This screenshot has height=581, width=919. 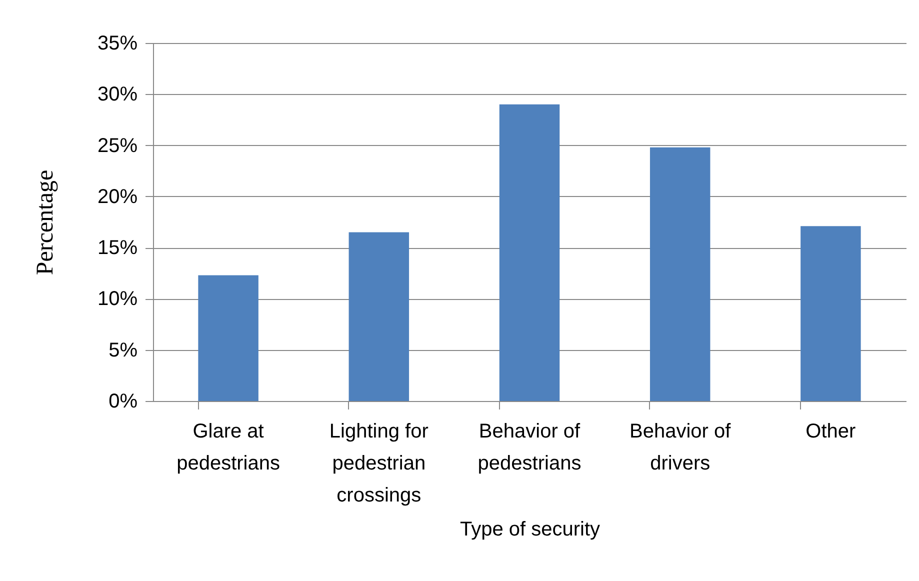 What do you see at coordinates (117, 248) in the screenshot?
I see `y-tick-label: 15%` at bounding box center [117, 248].